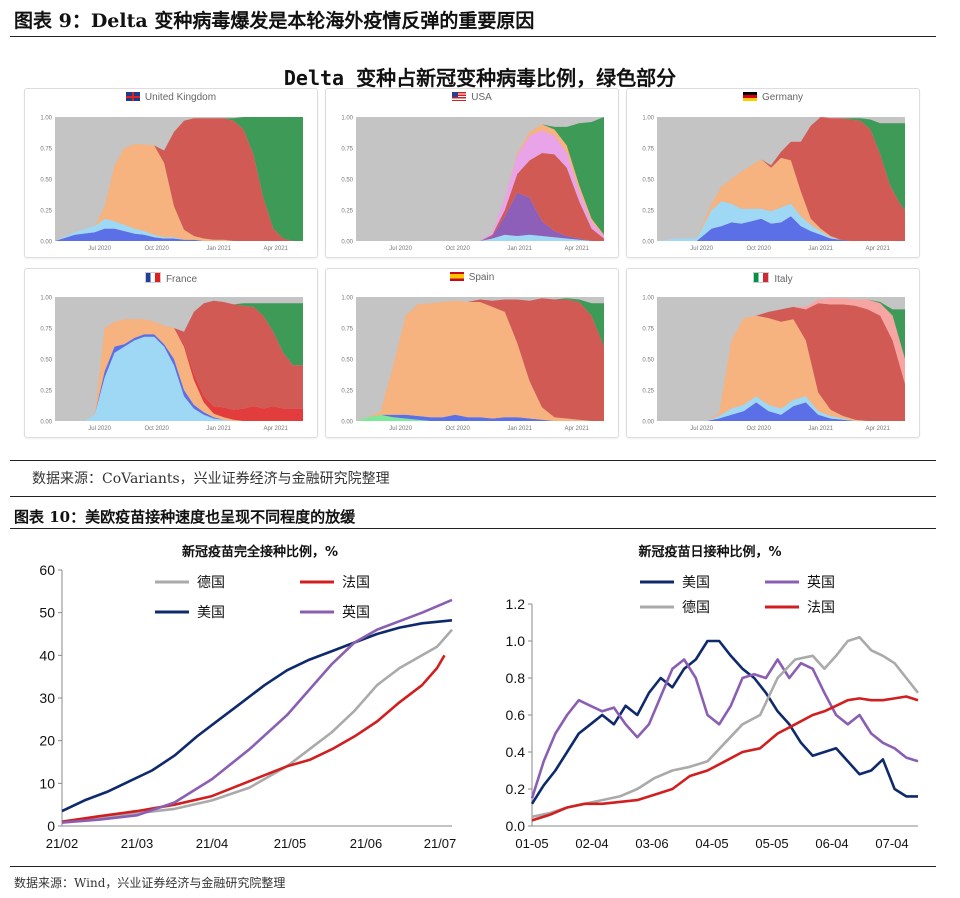  I want to click on panel-title: Germany, so click(782, 97).